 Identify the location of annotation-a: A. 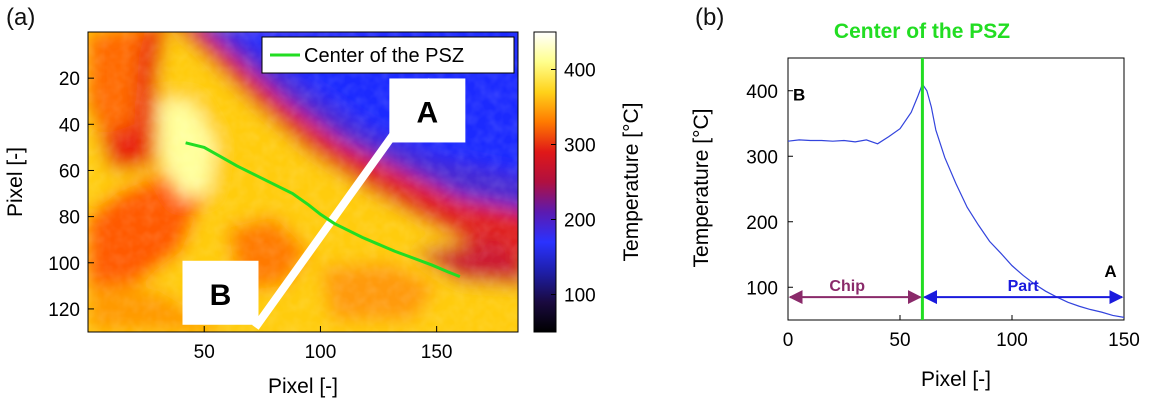
(428, 112).